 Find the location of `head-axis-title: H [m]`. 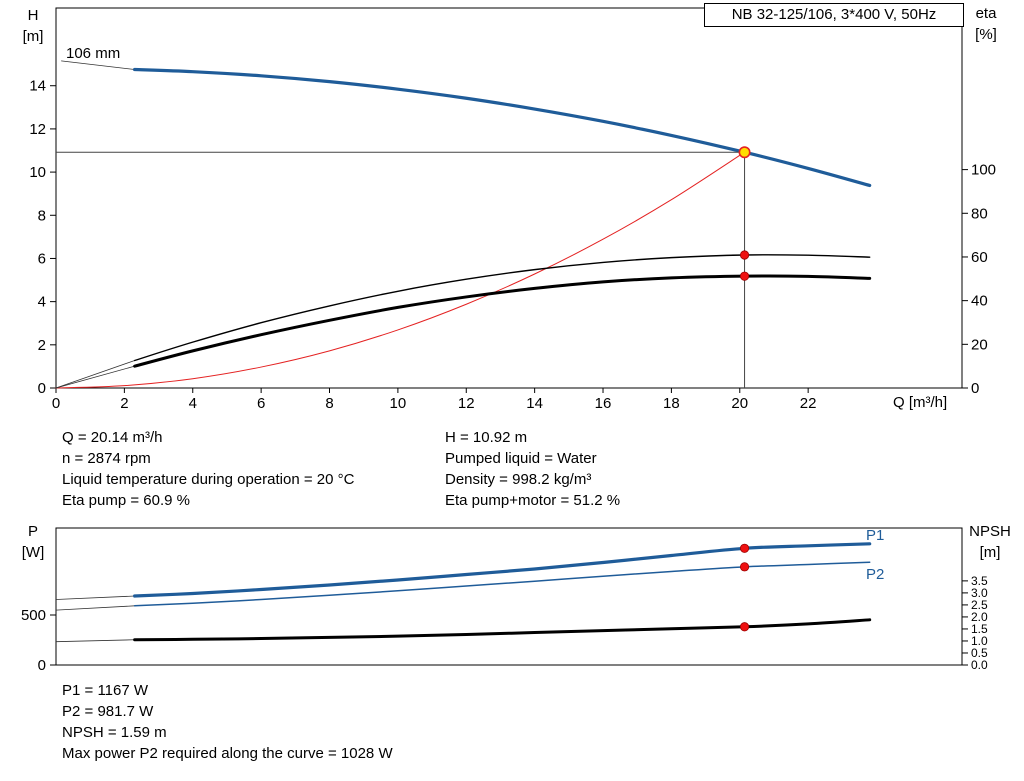

head-axis-title: H [m] is located at coordinates (33, 26).